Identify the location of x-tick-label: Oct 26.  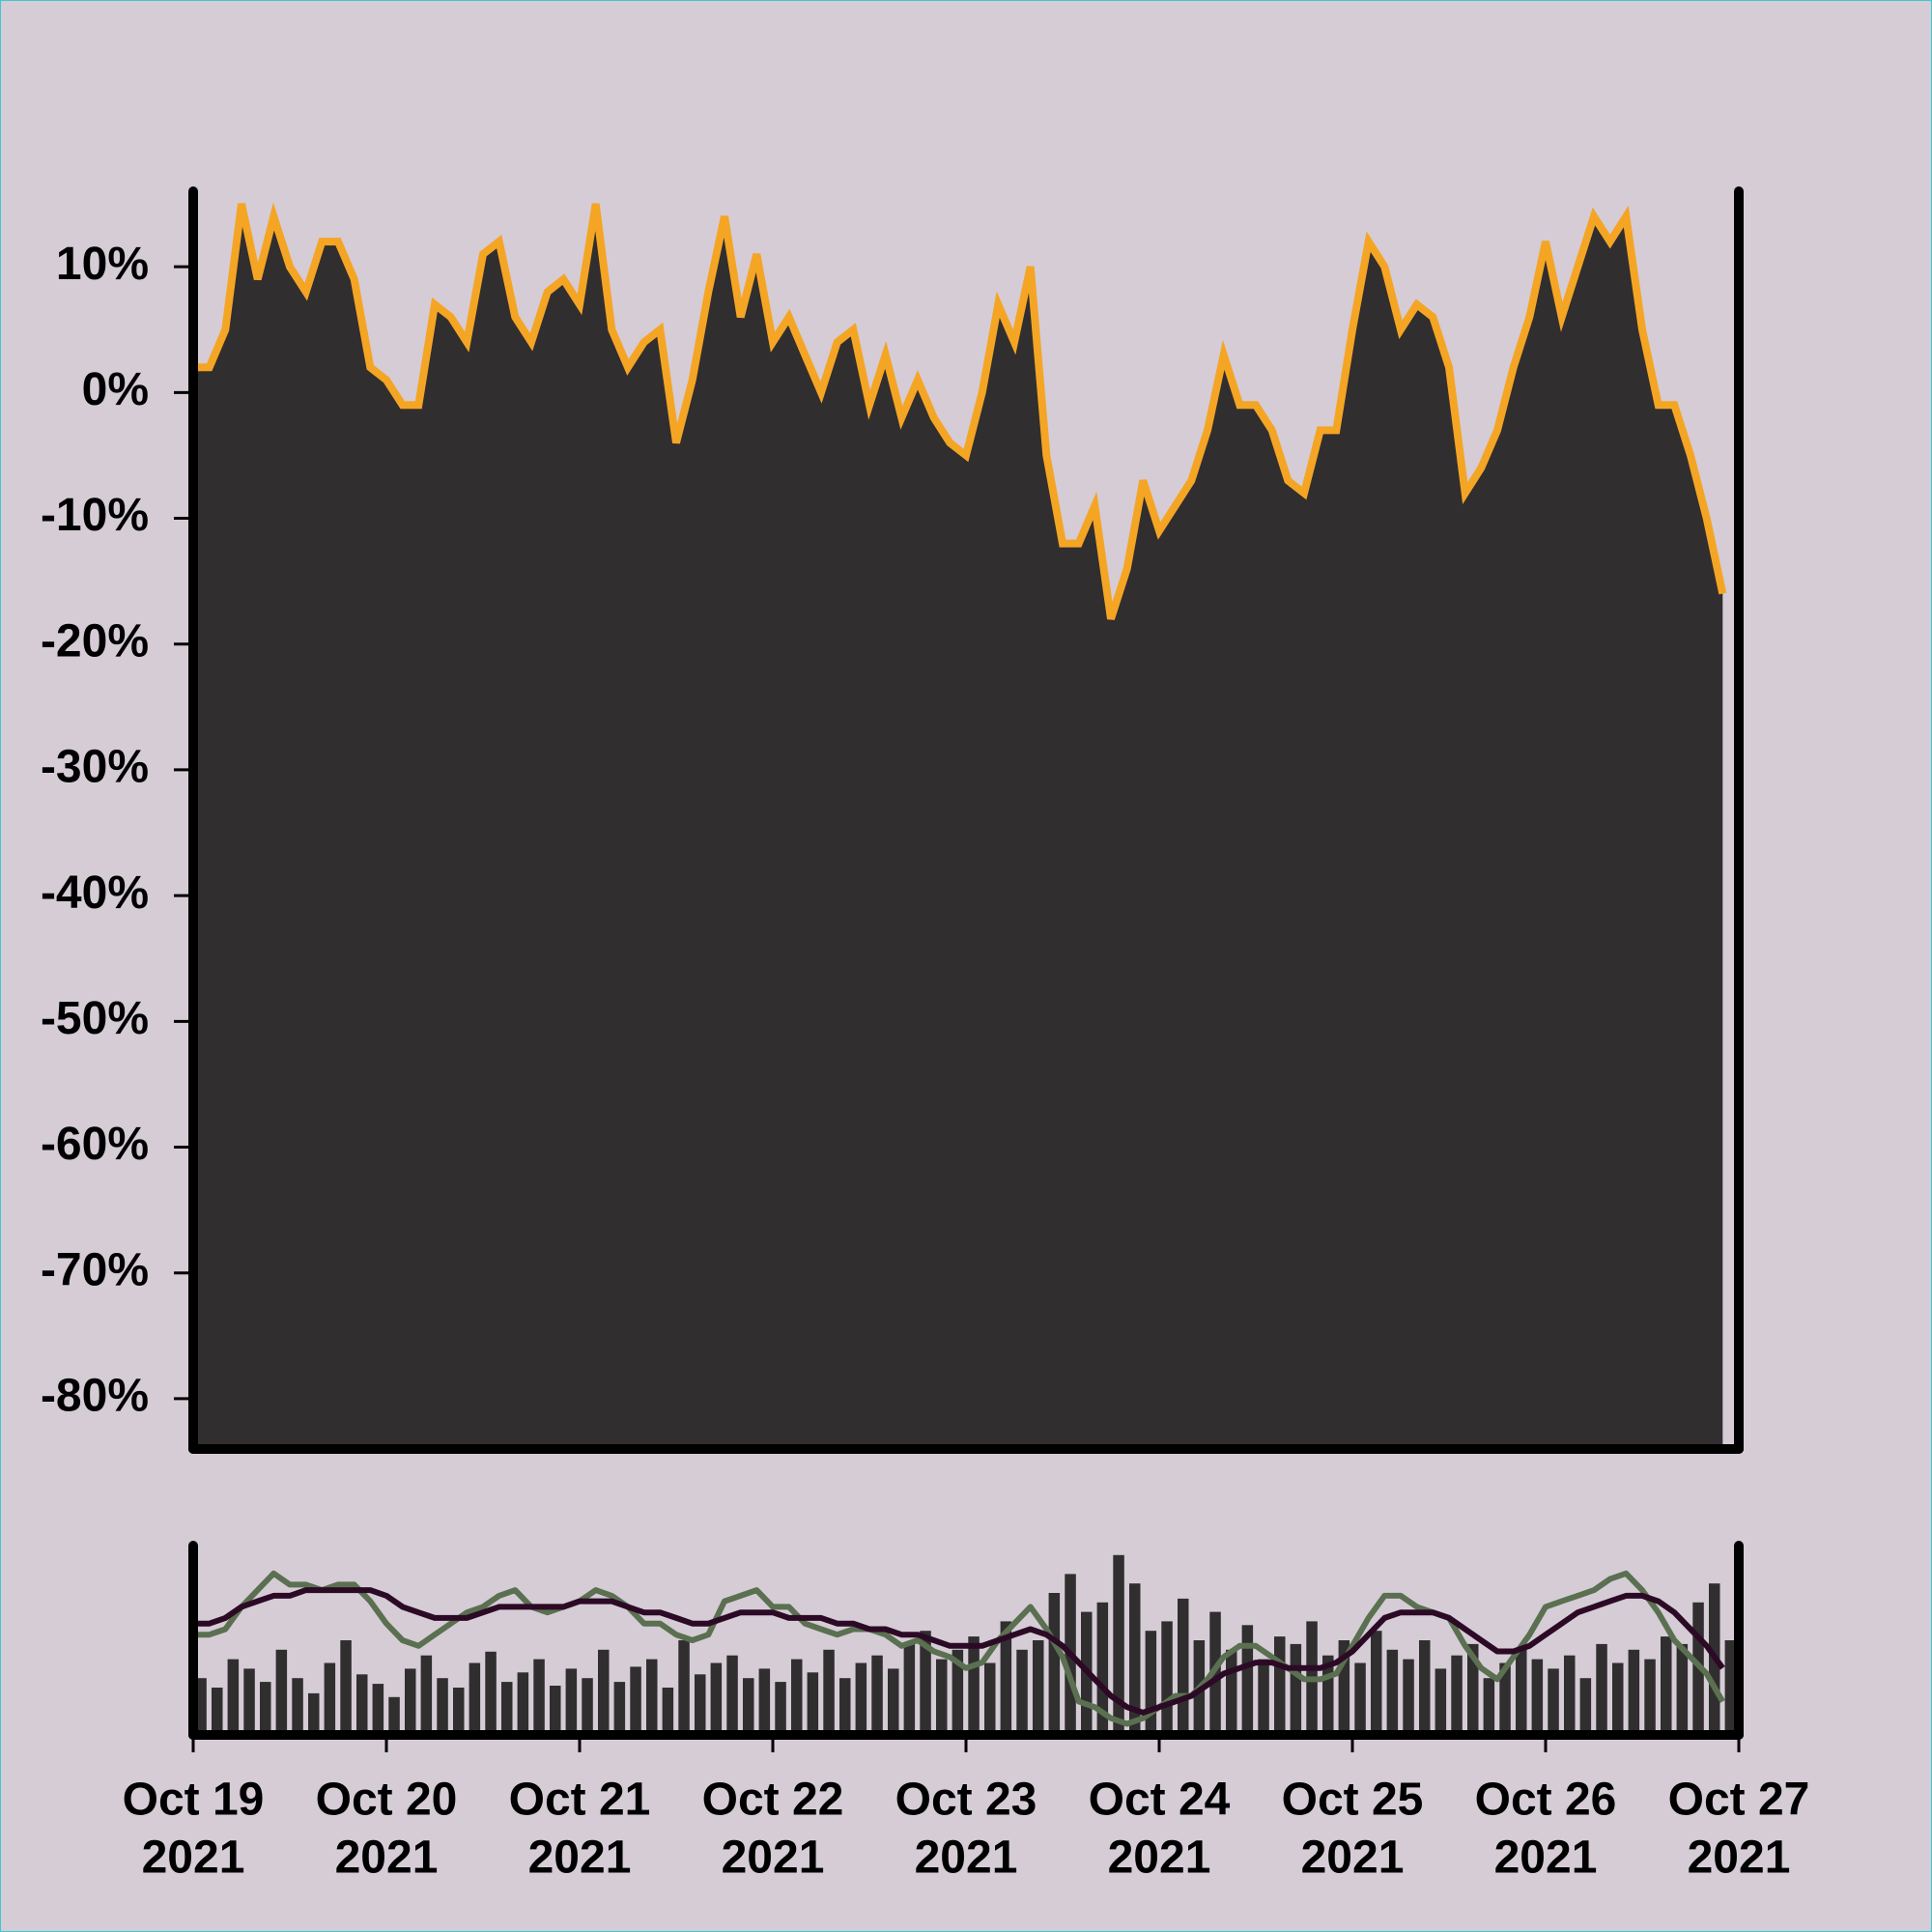
(1546, 1800).